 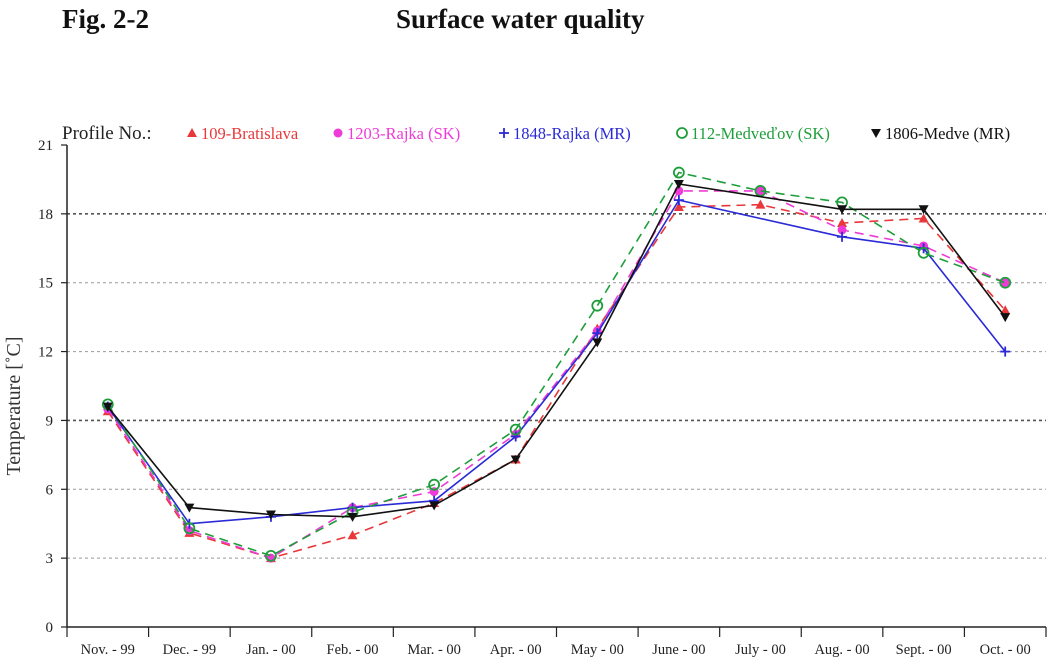 What do you see at coordinates (353, 650) in the screenshot?
I see `x-tick-label: Feb. - 00` at bounding box center [353, 650].